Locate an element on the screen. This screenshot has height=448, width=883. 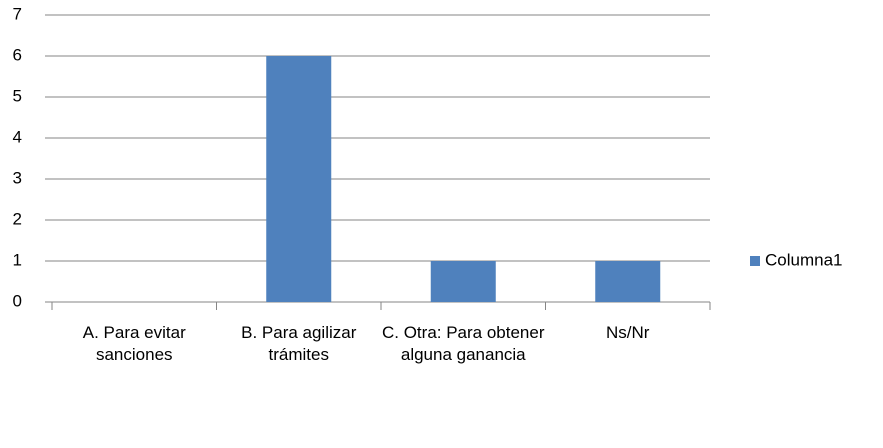
x-tick-label-box: A. Para evitar sanciones is located at coordinates (134, 344).